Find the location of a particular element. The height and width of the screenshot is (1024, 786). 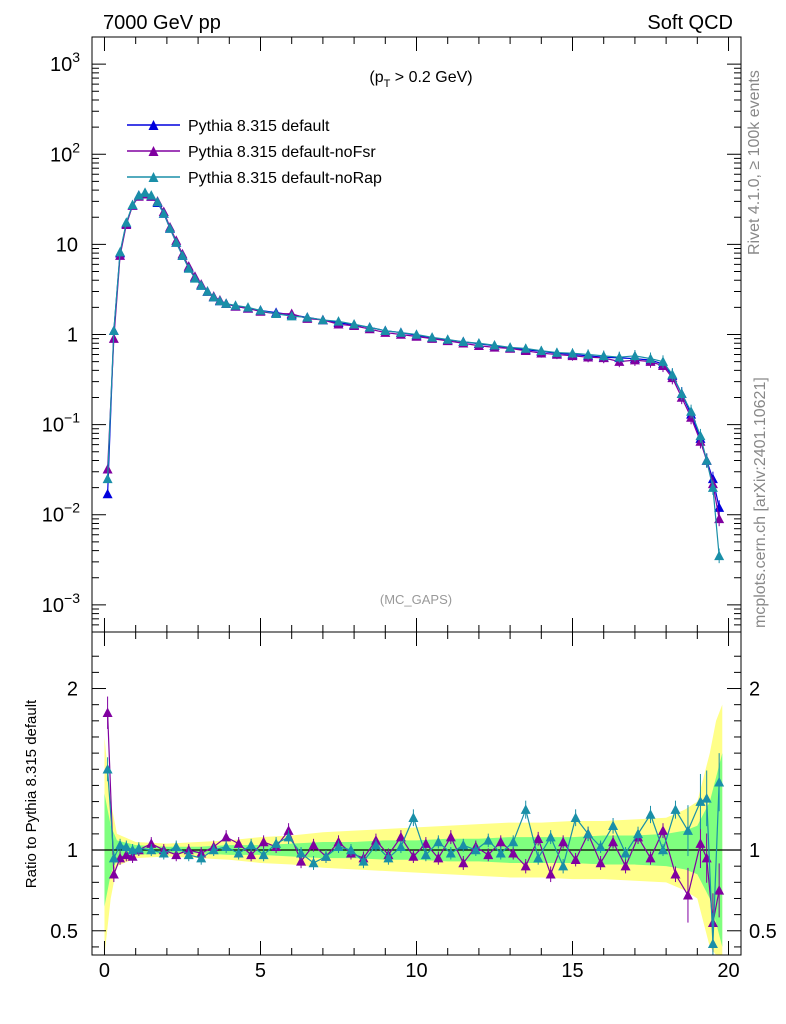

main-y-tick-label: 10⁻² is located at coordinates (61, 513).